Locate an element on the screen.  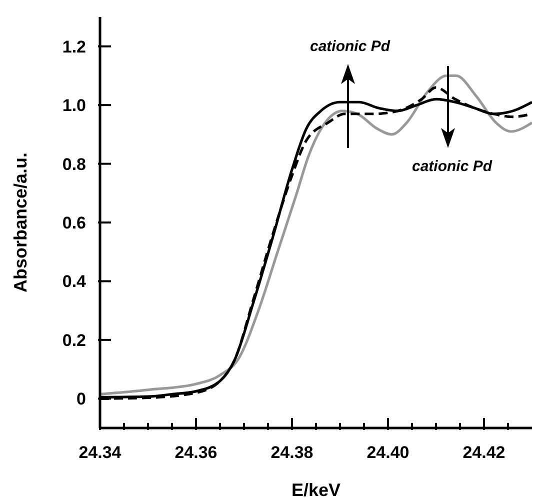
x-tick-label: 24.34 is located at coordinates (100, 452).